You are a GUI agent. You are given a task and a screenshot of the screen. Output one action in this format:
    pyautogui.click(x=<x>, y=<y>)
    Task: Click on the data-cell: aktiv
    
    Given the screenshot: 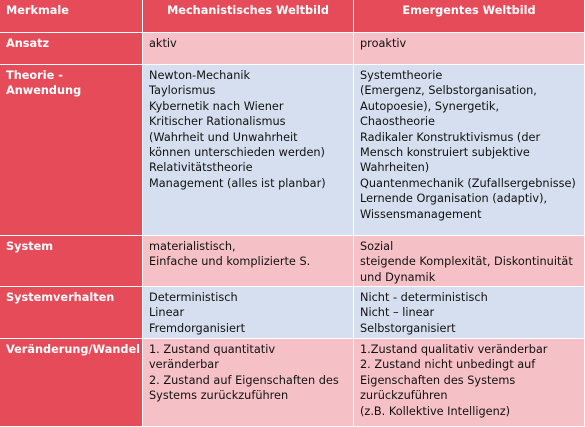 What is the action you would take?
    pyautogui.click(x=248, y=48)
    